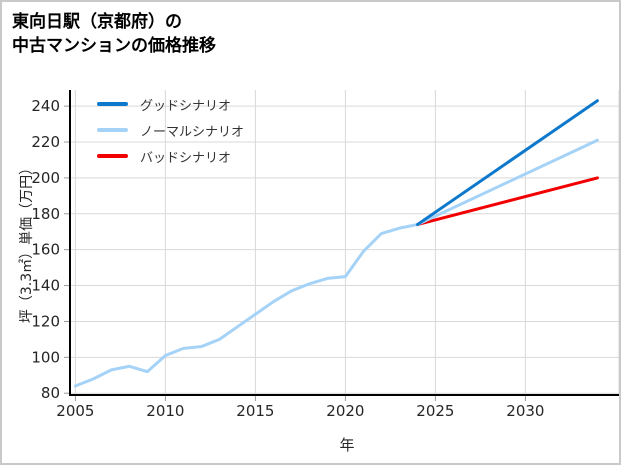 The height and width of the screenshot is (465, 621). I want to click on chart-title: 東向日駅（京都府）の 中古マンションの価格推移, so click(114, 34).